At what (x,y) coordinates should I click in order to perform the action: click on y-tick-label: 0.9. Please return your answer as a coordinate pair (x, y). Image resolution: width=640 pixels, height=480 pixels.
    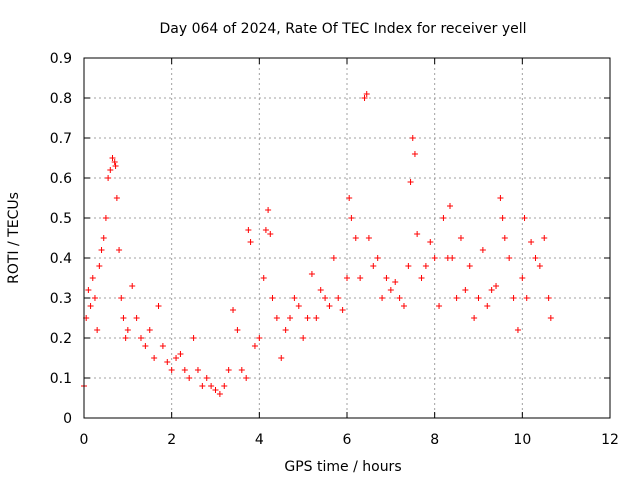
    Looking at the image, I should click on (61, 59).